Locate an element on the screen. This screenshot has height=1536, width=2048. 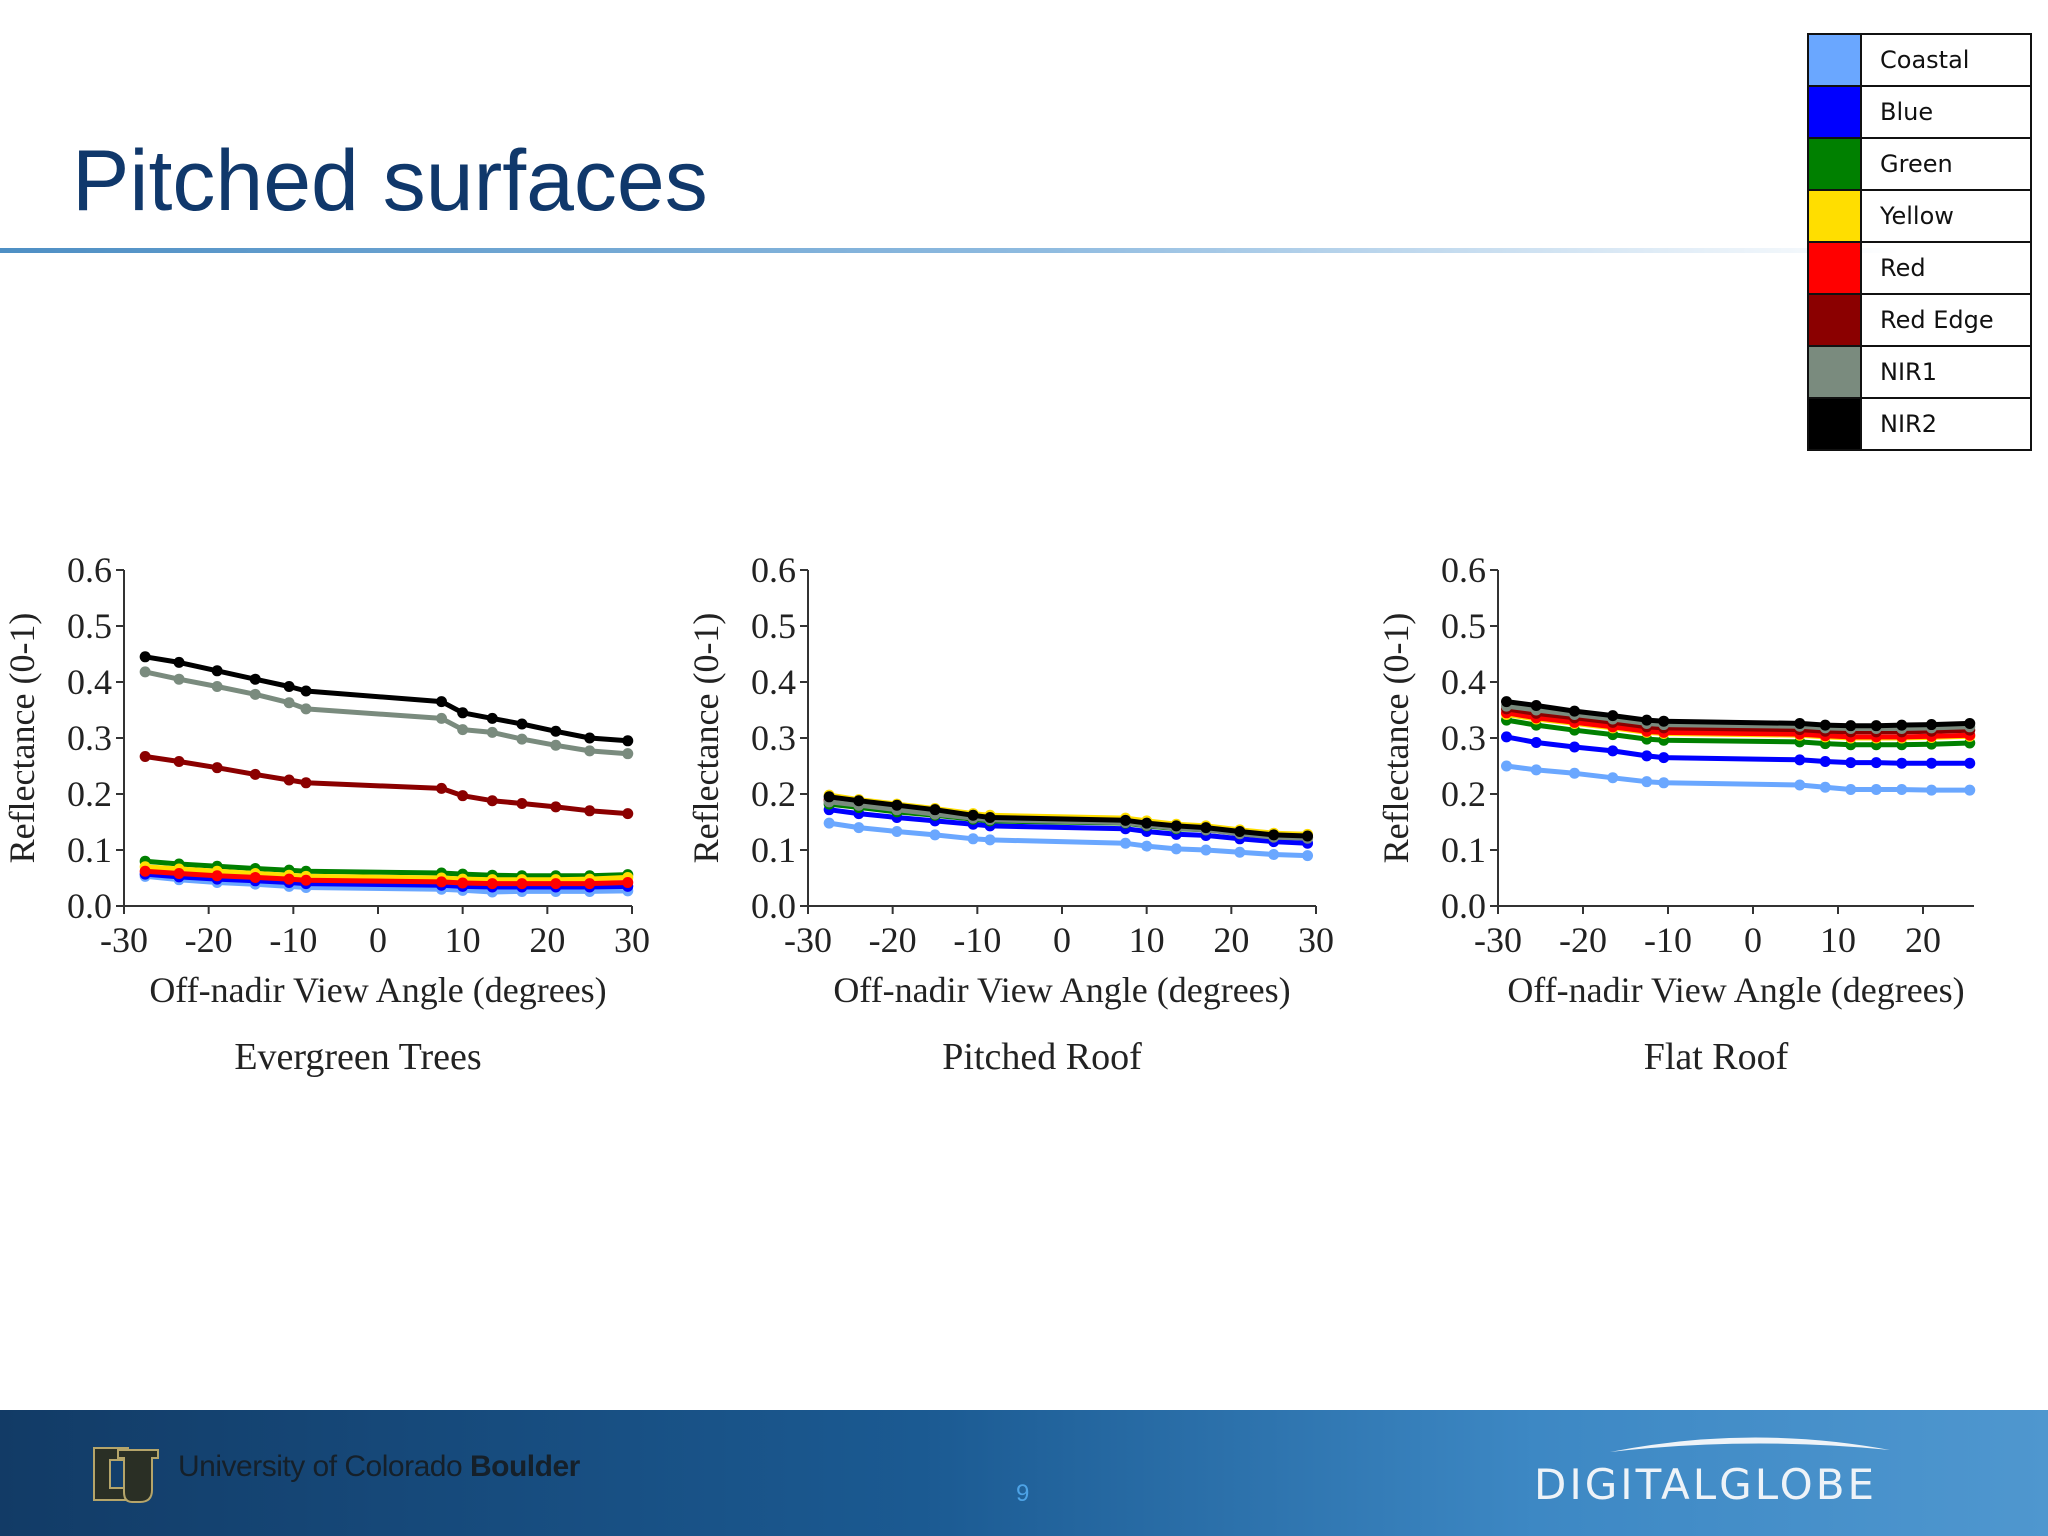
chart-1-x-tick-label: -20 is located at coordinates (209, 940).